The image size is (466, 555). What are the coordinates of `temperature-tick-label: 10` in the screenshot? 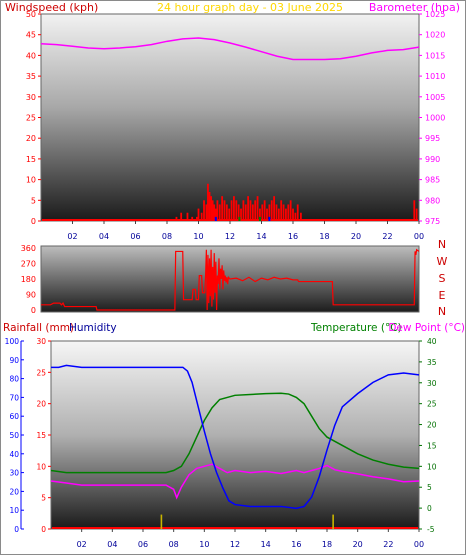 It's located at (432, 466).